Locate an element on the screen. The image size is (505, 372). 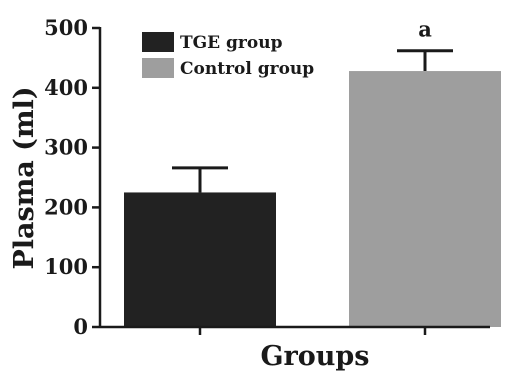
legend-label-1: TGE group is located at coordinates (231, 43).